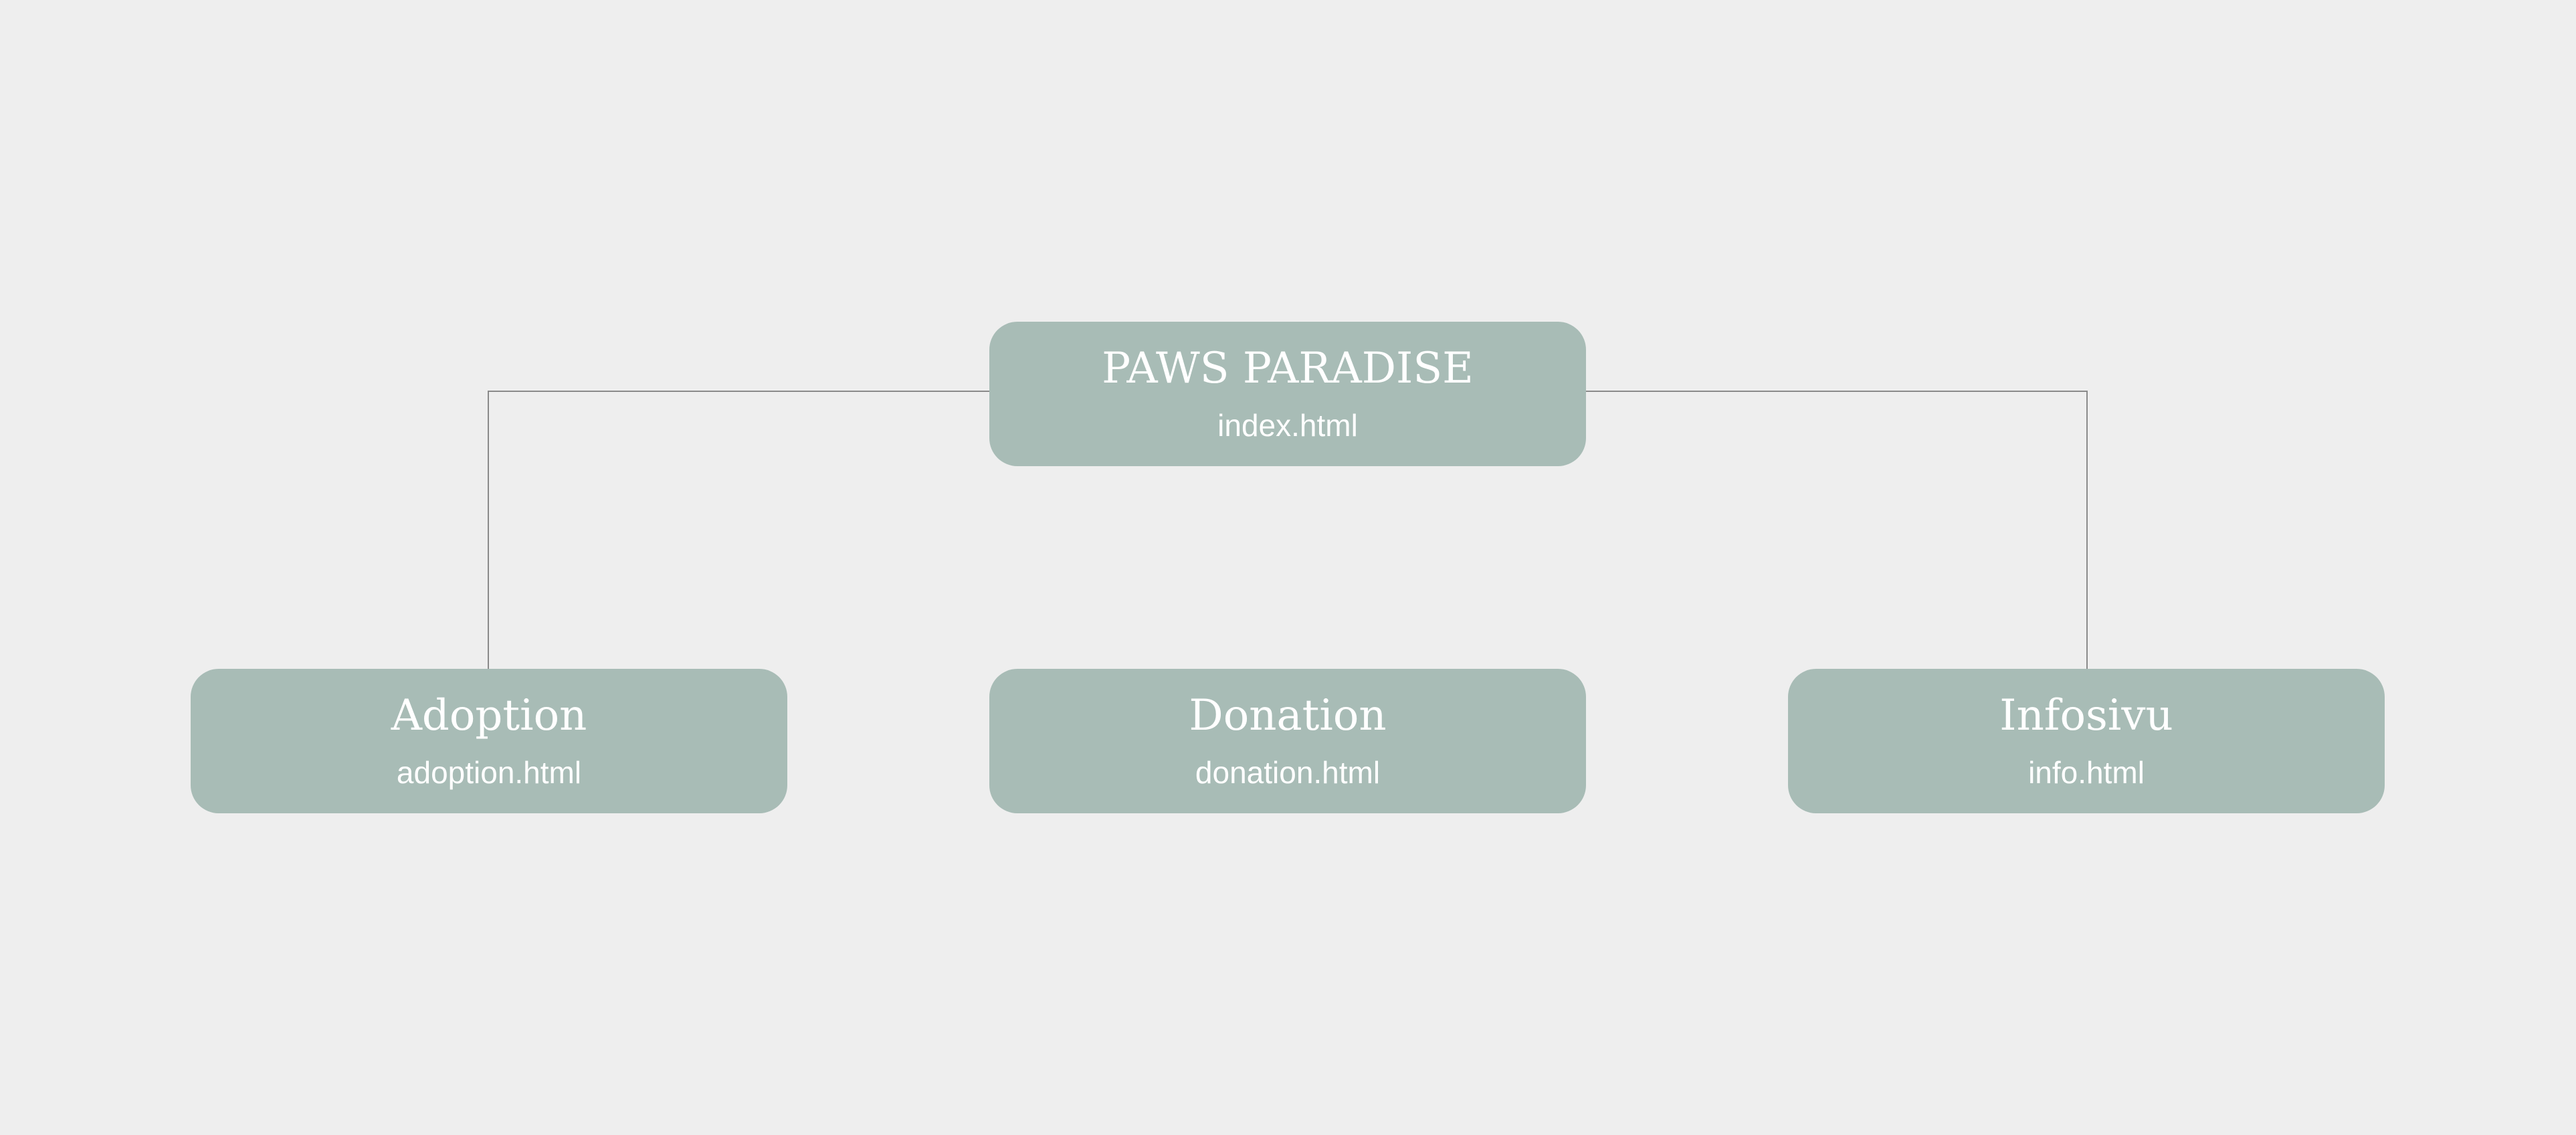 The width and height of the screenshot is (2576, 1135). Describe the element at coordinates (2086, 772) in the screenshot. I see `infosivu-page-file: info.html` at that location.